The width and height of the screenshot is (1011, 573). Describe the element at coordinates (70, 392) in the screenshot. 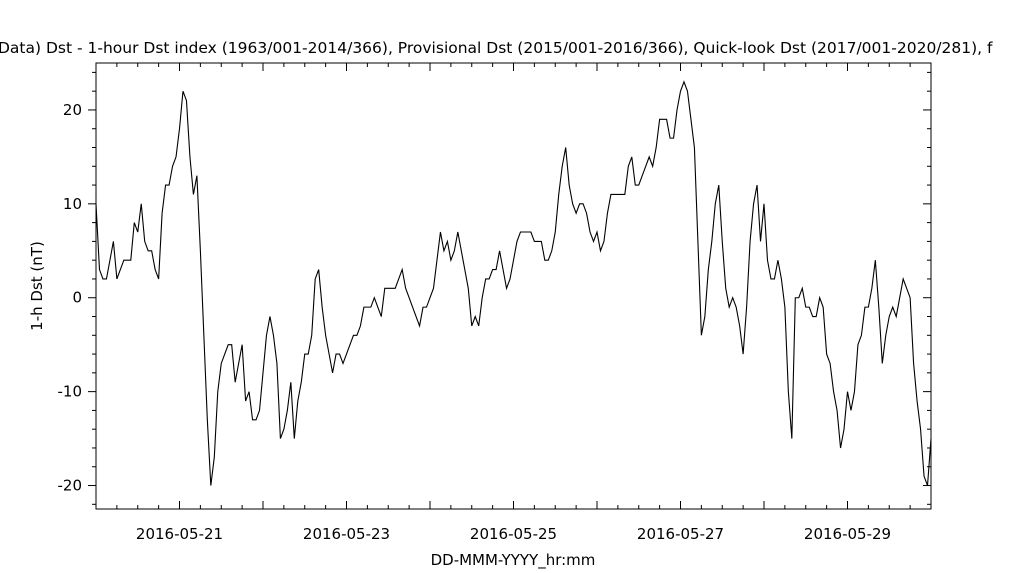

I see `y-tick-label: -10` at that location.